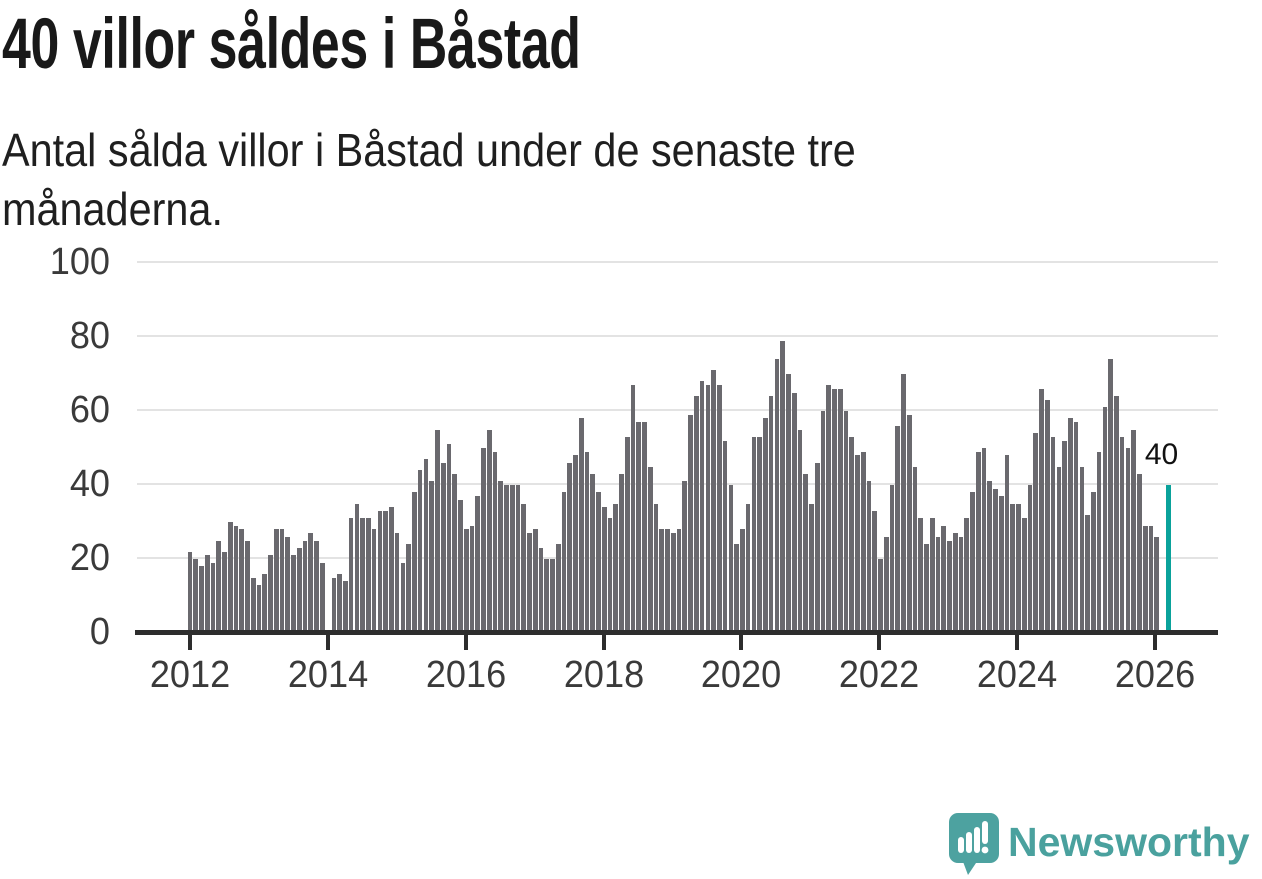  I want to click on x-axis-label-2012: 2012, so click(190, 675).